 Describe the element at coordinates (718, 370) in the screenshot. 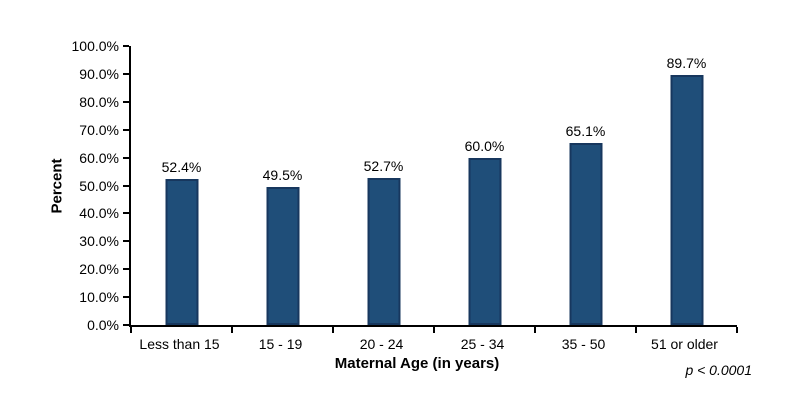

I see `p-value-annotation: p < 0.0001` at that location.